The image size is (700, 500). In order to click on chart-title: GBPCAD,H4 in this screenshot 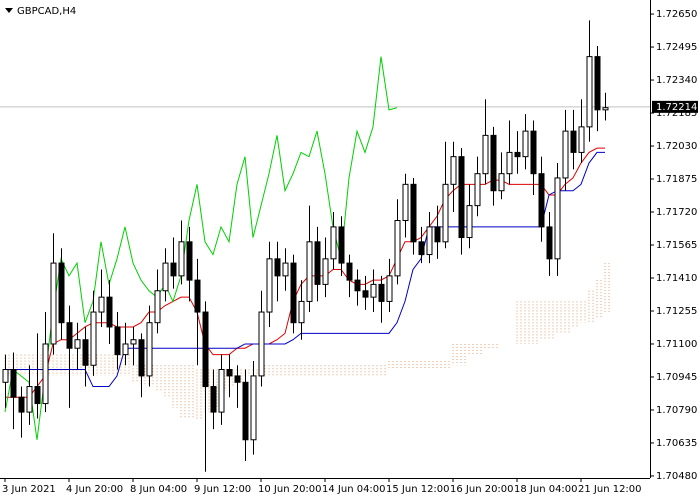, I will do `click(46, 11)`.